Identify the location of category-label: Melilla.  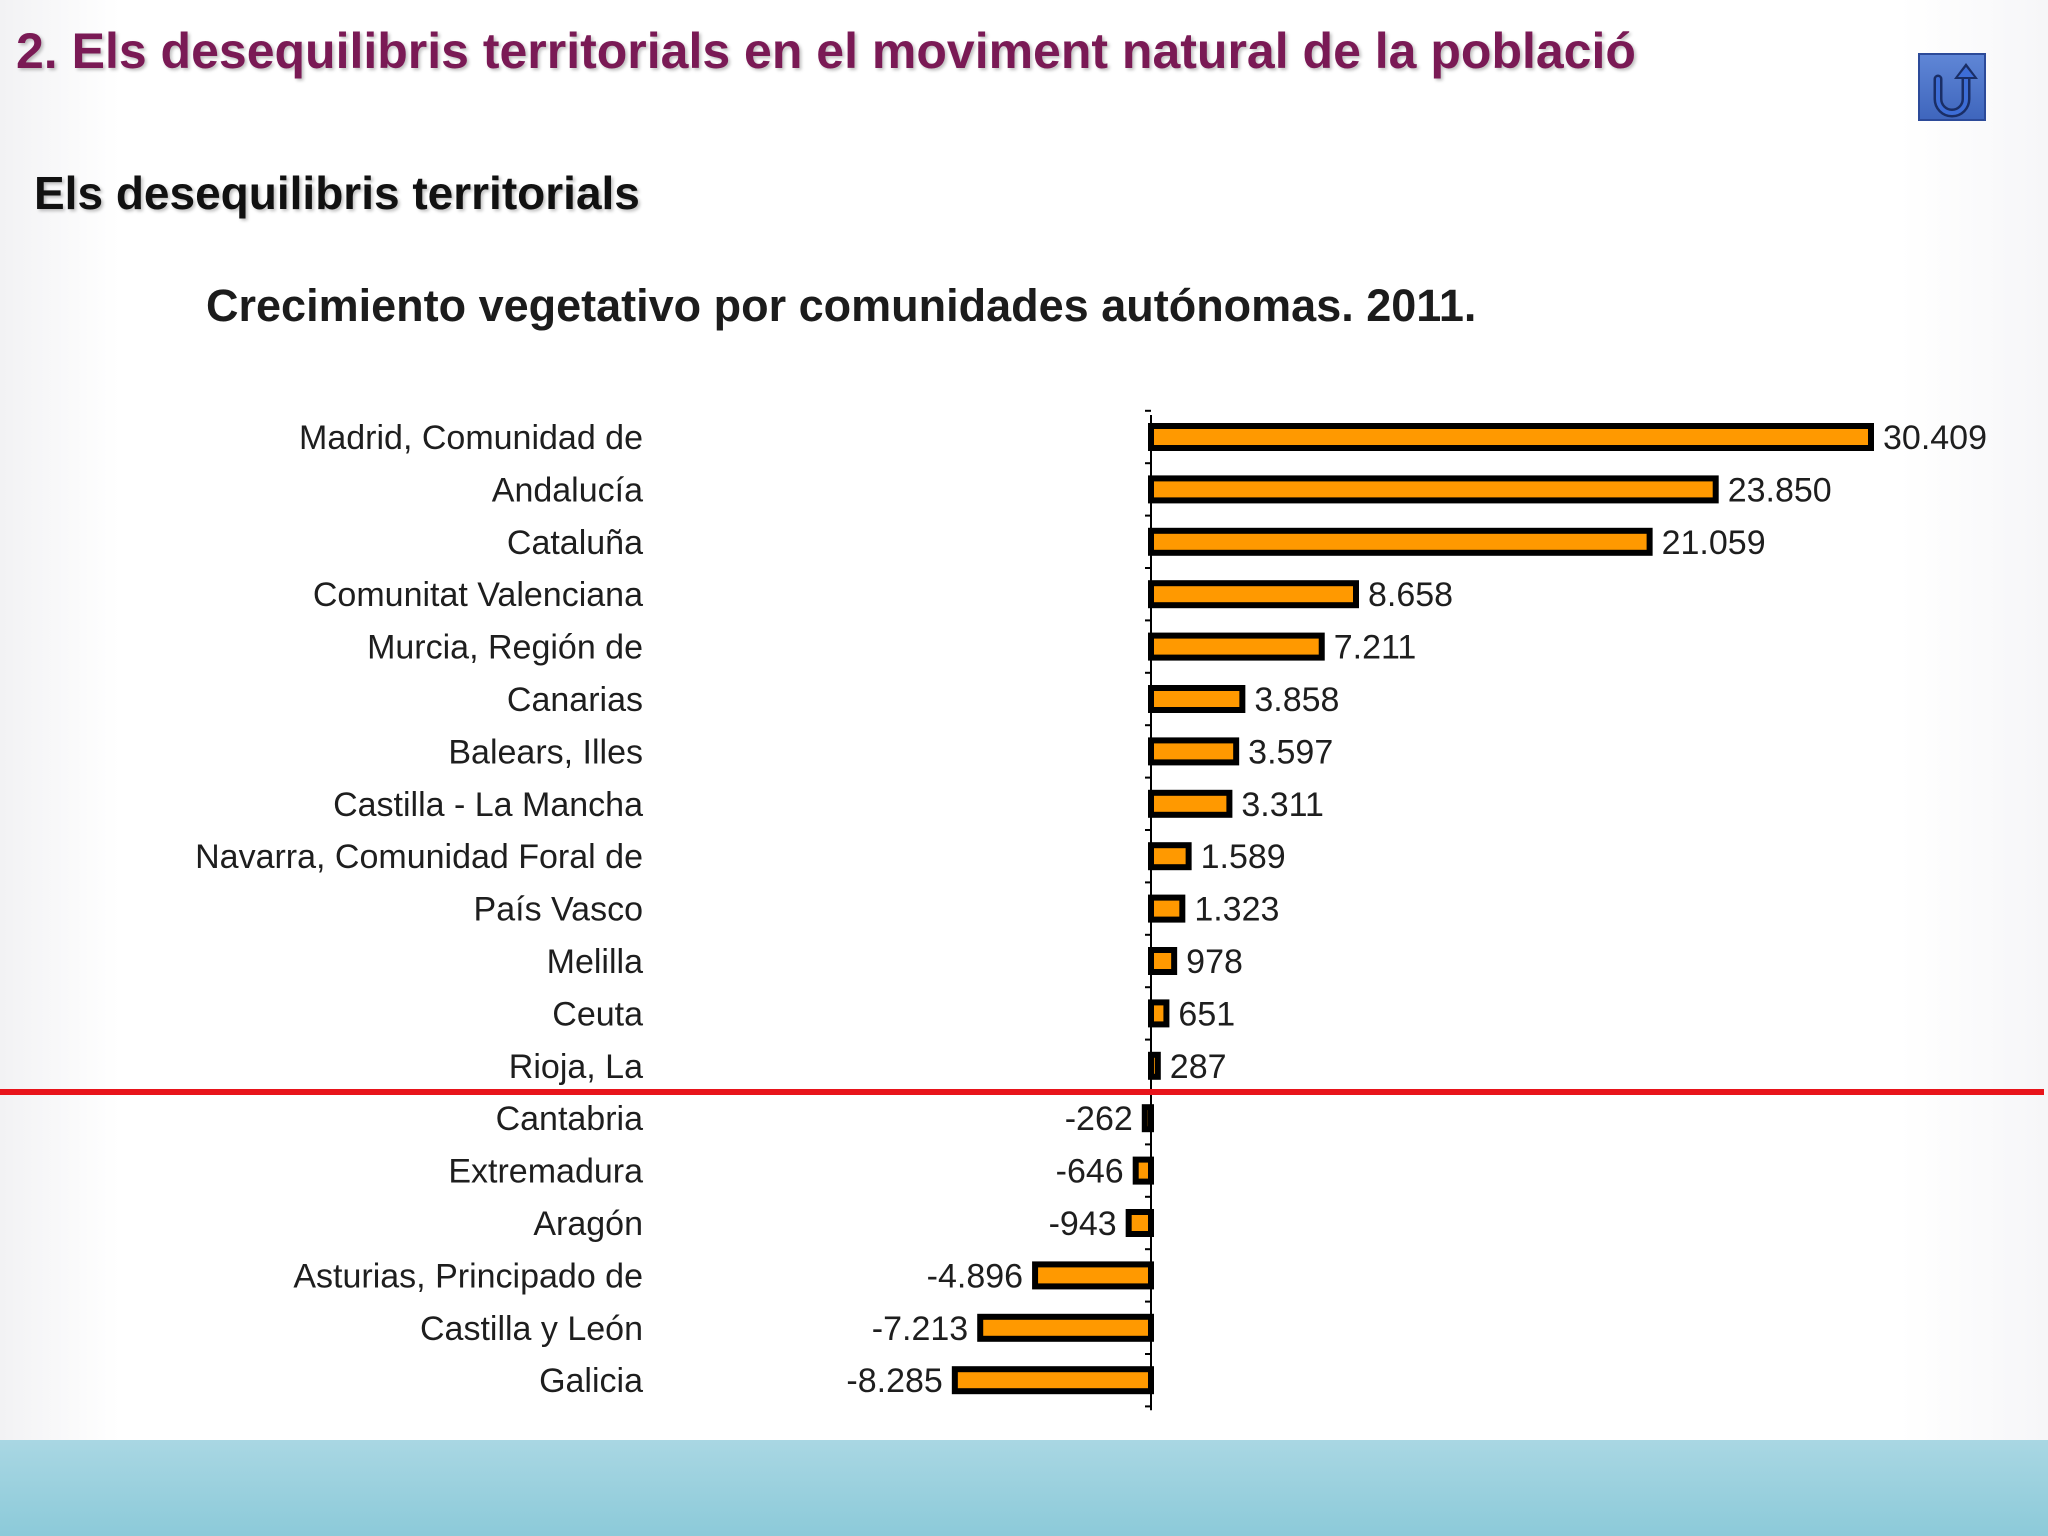
(595, 962).